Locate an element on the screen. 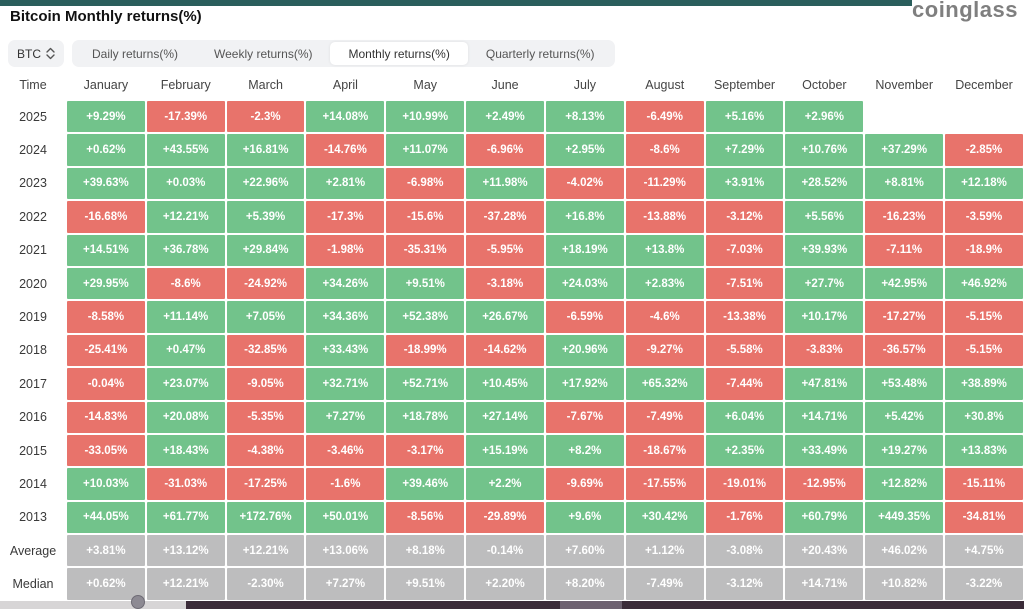 This screenshot has width=1024, height=609. row-label: 2025 is located at coordinates (33, 116).